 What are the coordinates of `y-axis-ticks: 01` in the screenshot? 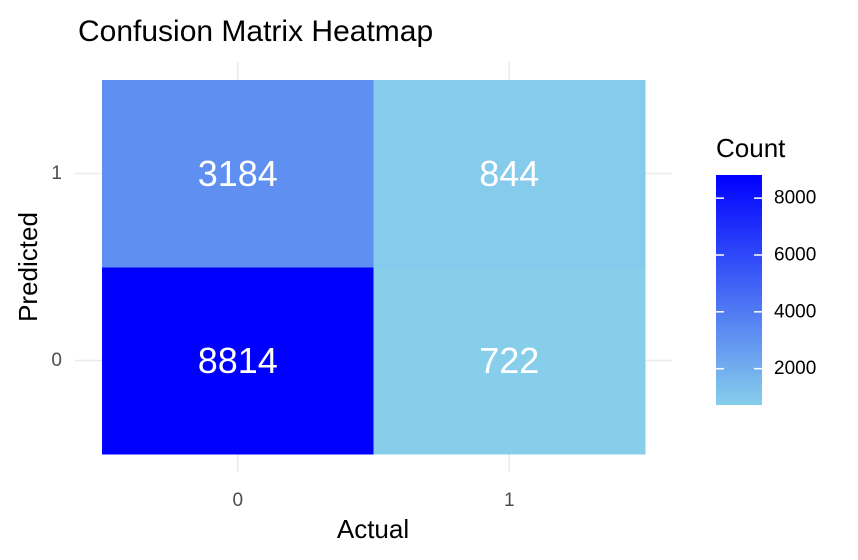 It's located at (56, 267).